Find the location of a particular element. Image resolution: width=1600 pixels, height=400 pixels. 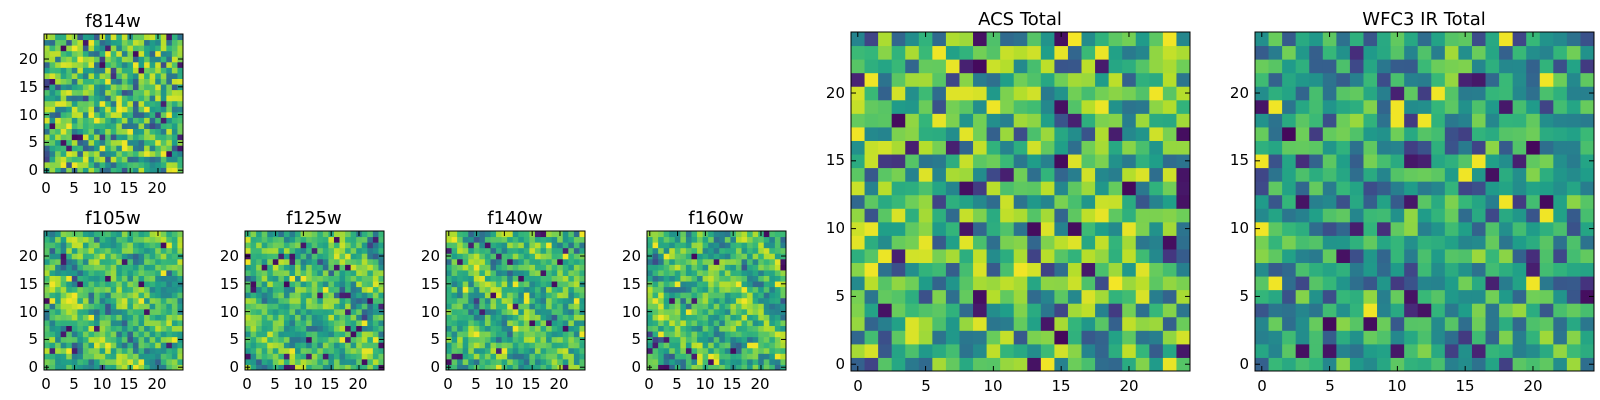

y-tick-label: 20 is located at coordinates (430, 256).